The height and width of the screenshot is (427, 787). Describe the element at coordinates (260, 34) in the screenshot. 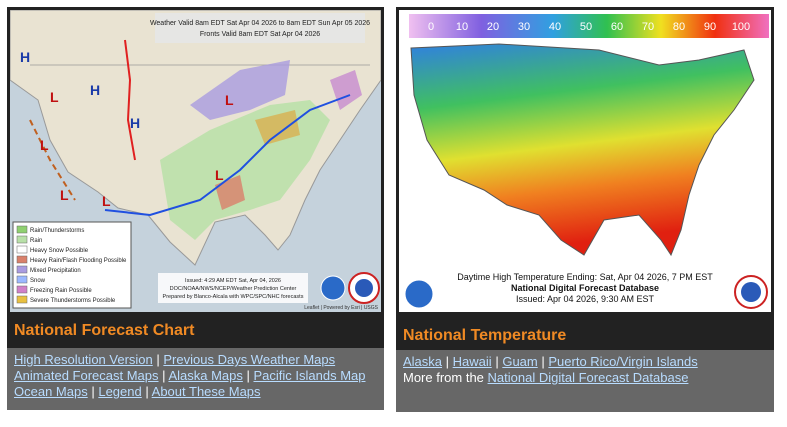

I see `map-header: Fronts Valid 8am EDT Sat Apr 04 2026` at that location.